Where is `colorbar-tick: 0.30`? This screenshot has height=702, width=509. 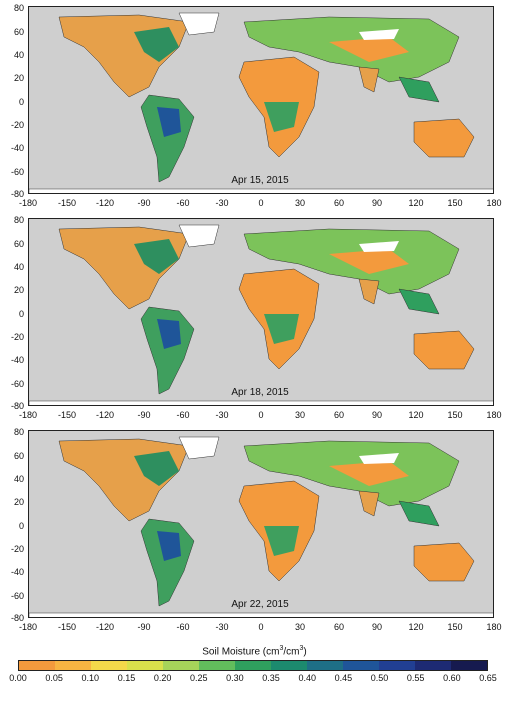 colorbar-tick: 0.30 is located at coordinates (235, 678).